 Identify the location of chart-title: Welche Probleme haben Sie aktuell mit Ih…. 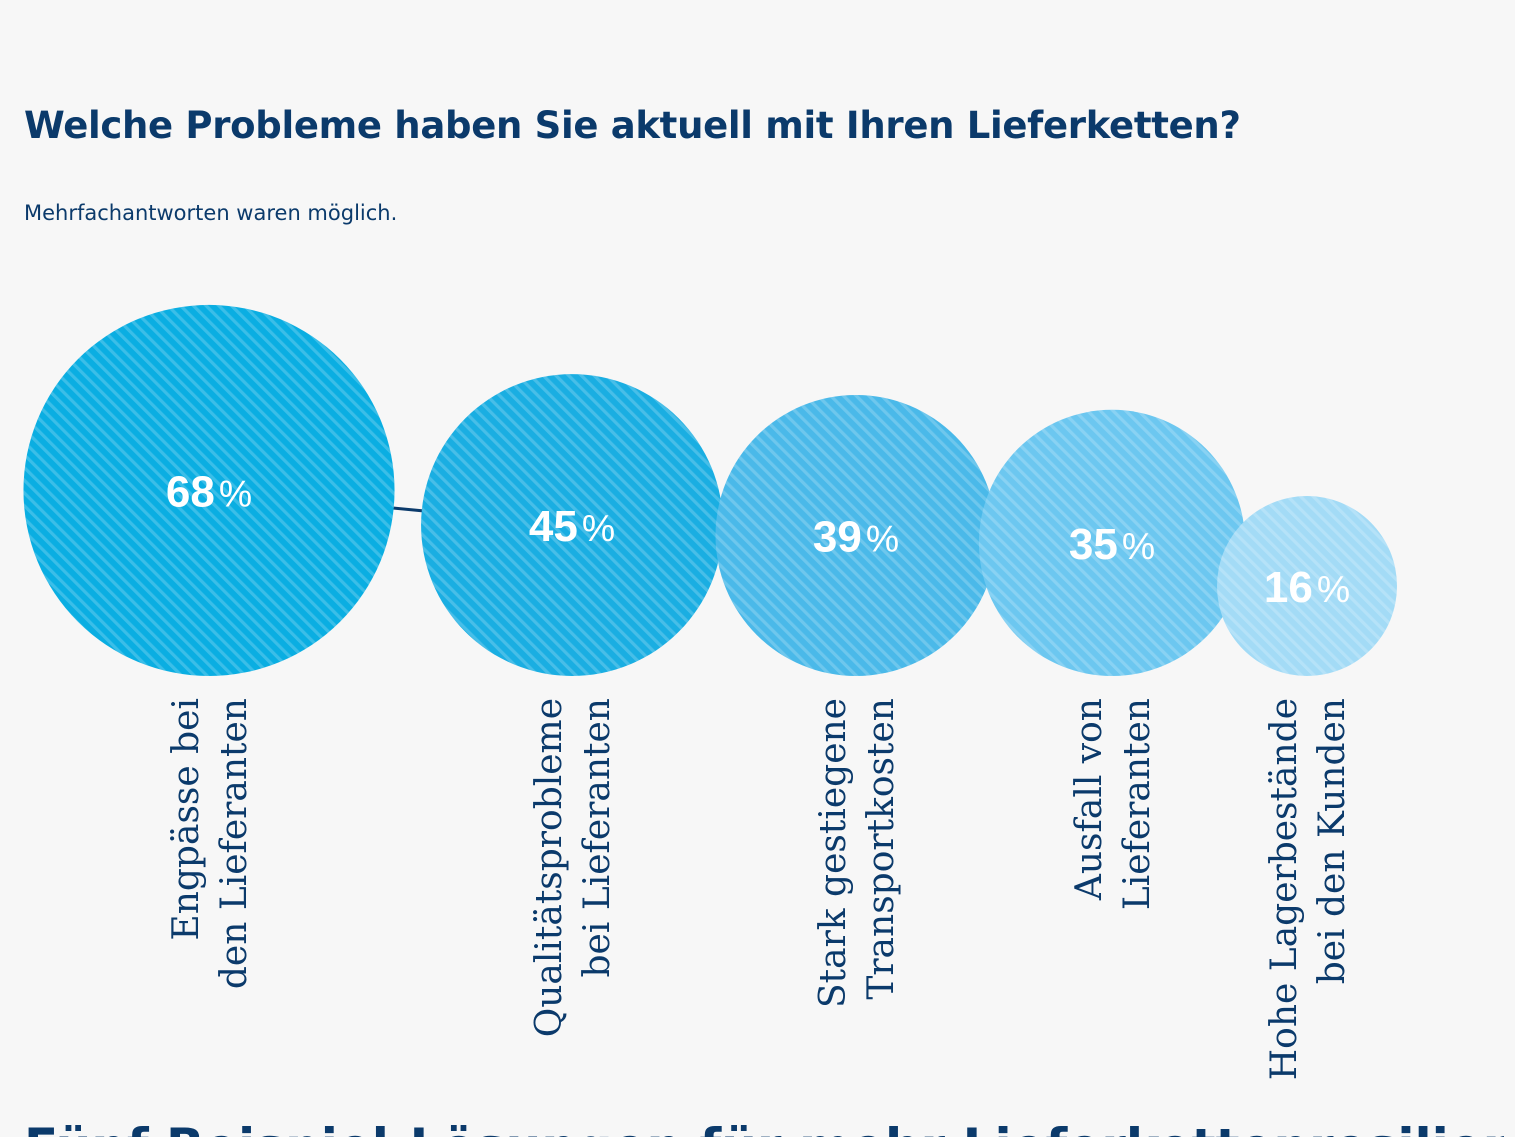
(632, 125).